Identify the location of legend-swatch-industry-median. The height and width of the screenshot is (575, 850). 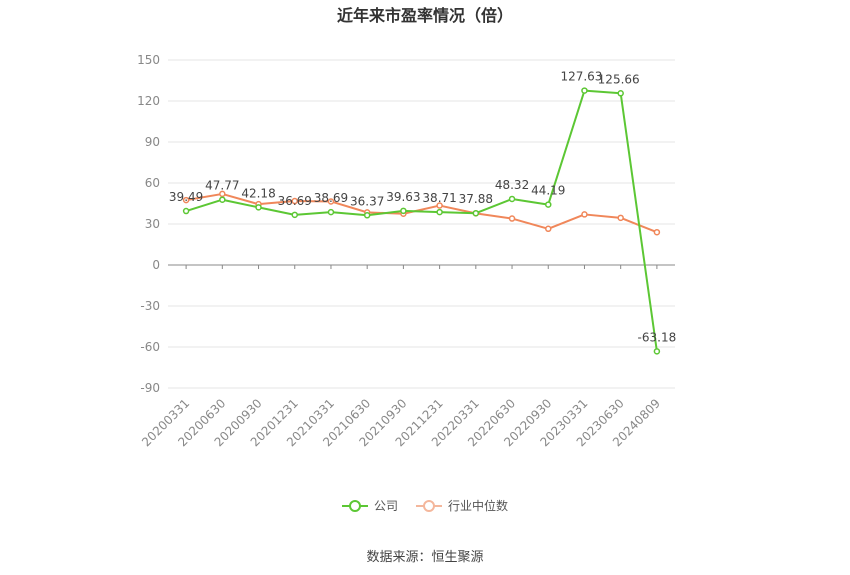
(429, 506).